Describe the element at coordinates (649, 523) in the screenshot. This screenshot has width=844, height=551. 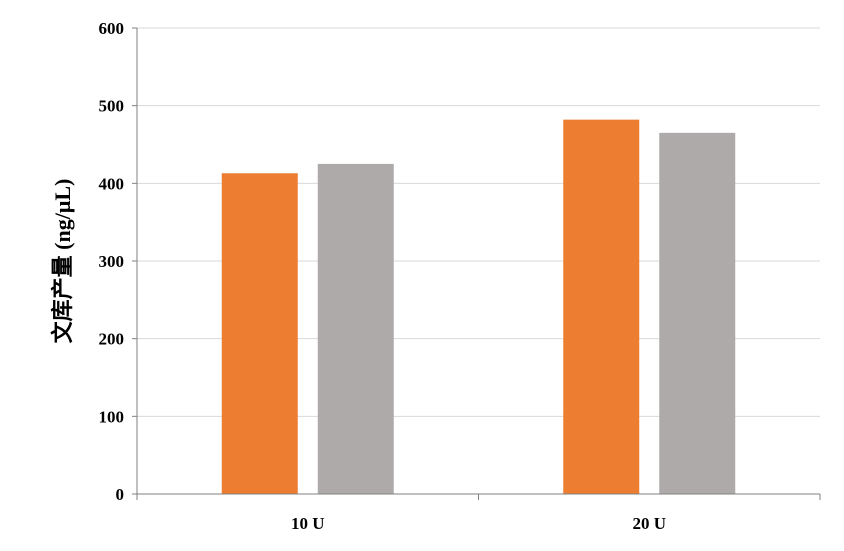
I see `x-category-label: 20 U` at that location.